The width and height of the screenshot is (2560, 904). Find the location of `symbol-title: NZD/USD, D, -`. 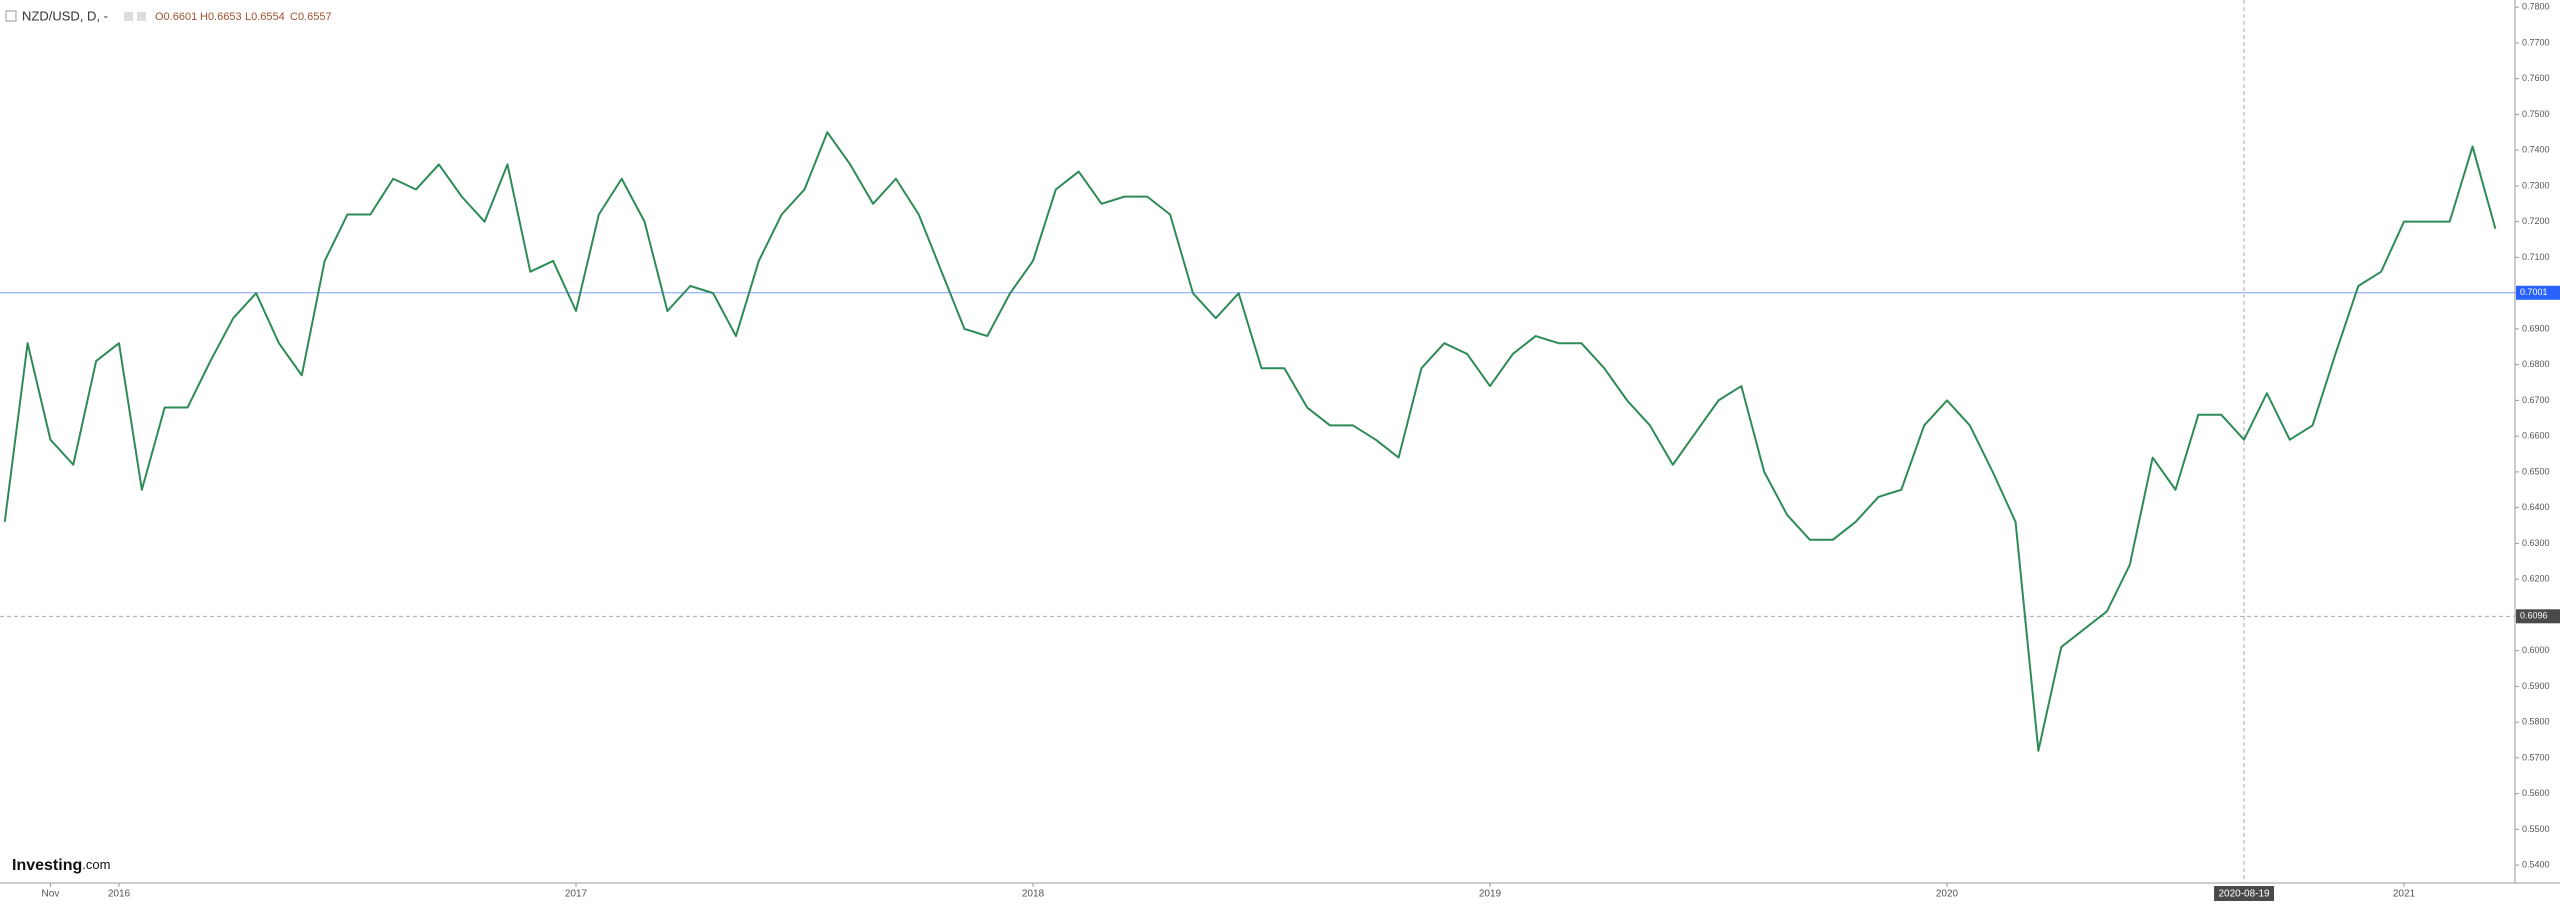

symbol-title: NZD/USD, D, - is located at coordinates (65, 15).